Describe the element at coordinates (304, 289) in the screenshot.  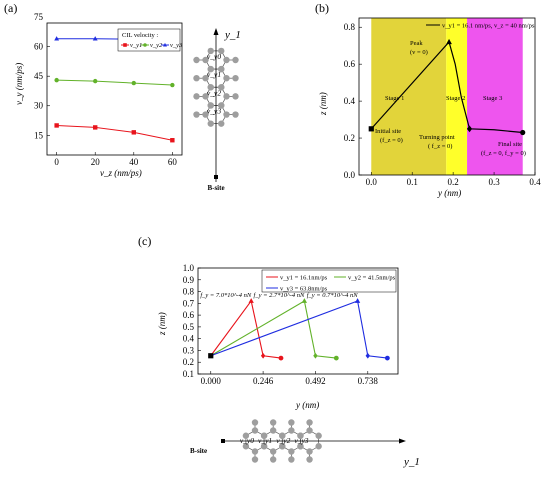
I see `panel-c-legend-entry: v_y3 = 63.8nm/ps` at that location.